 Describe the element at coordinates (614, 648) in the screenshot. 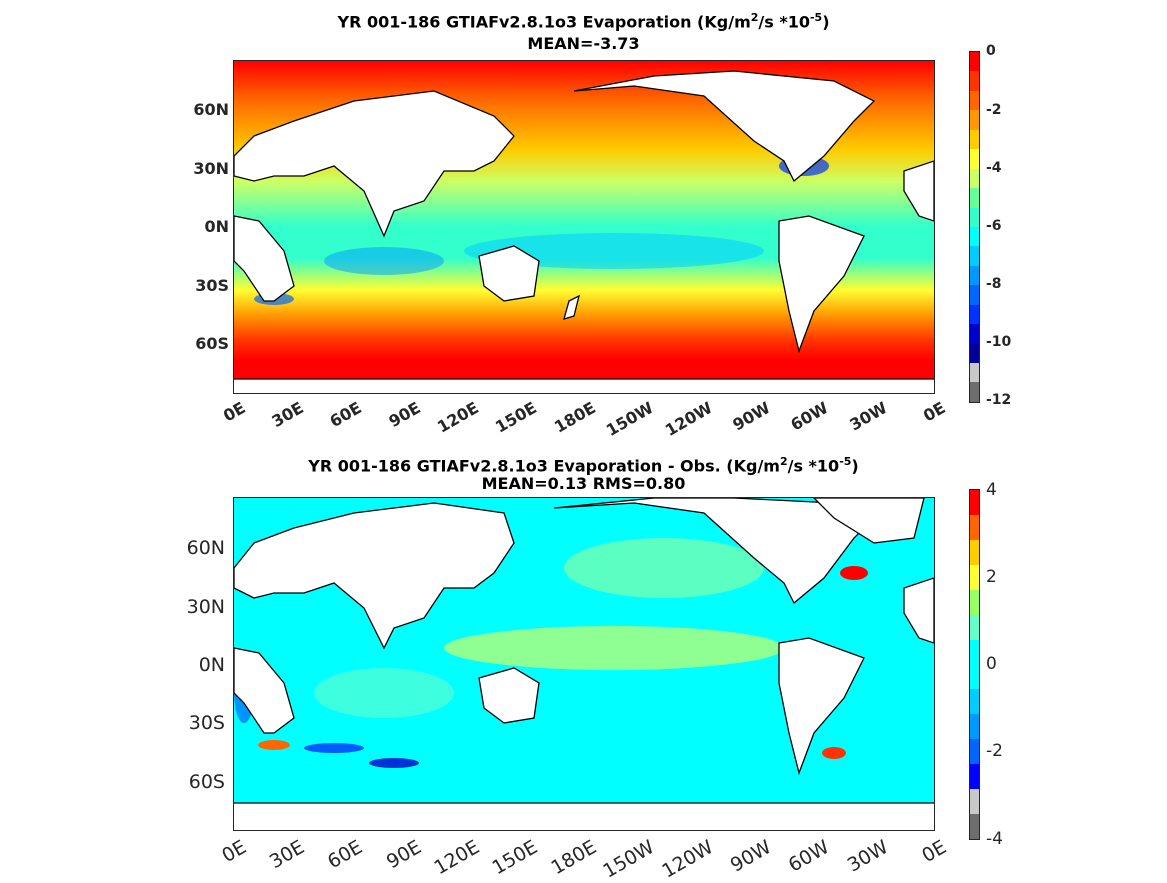

I see `panel2-equatorial-pacific-feature` at that location.